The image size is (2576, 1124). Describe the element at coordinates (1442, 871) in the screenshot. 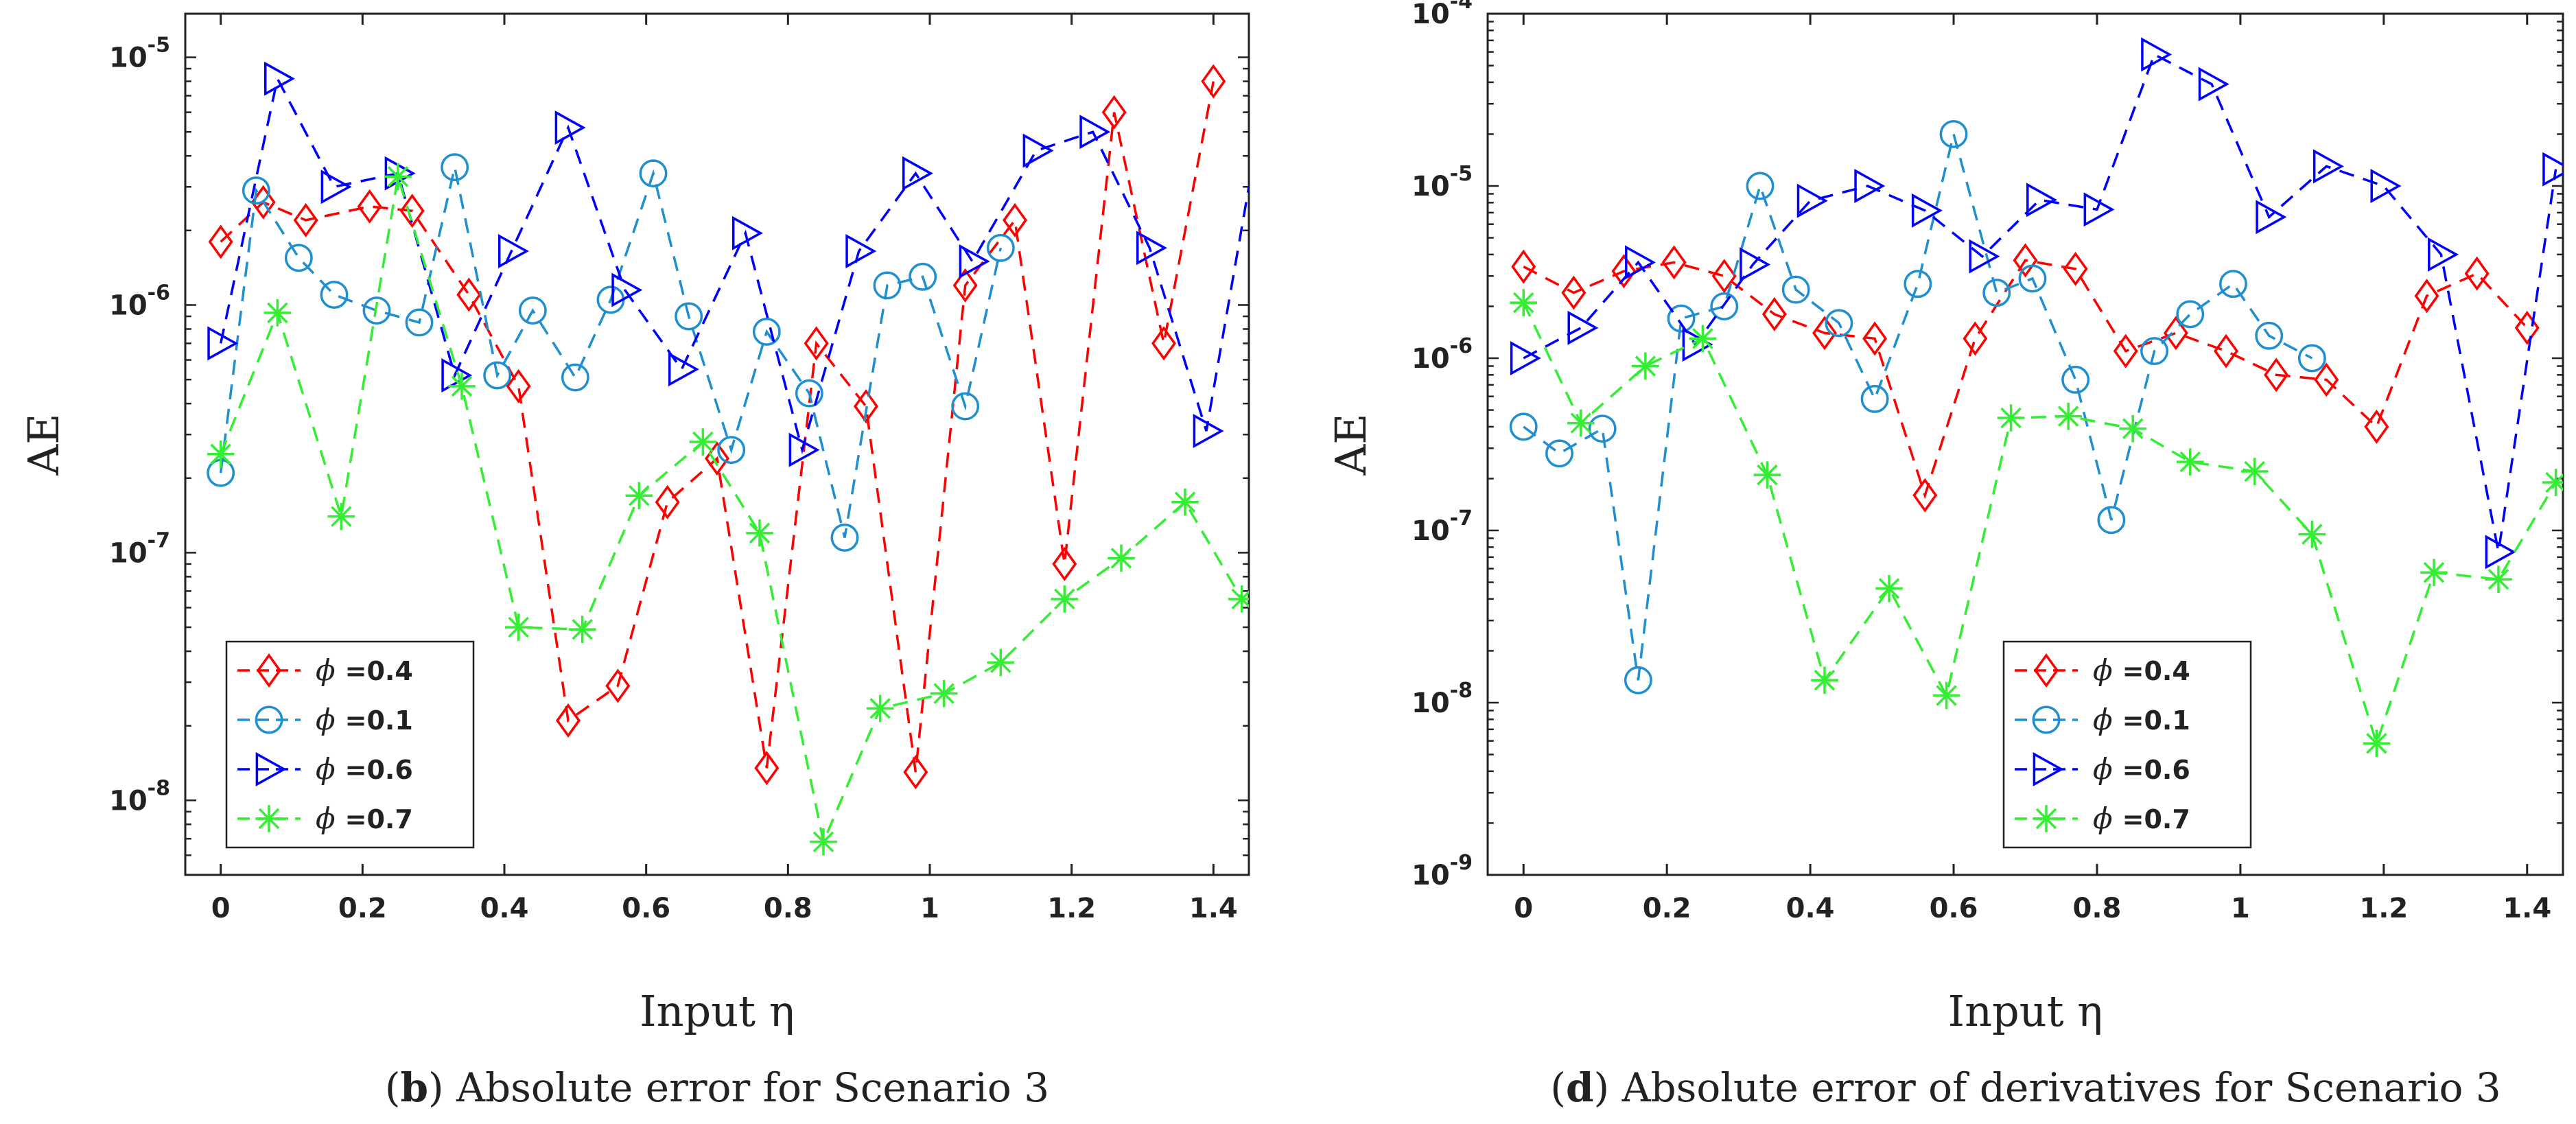

I see `y-tick-label: 10⁻⁹` at that location.